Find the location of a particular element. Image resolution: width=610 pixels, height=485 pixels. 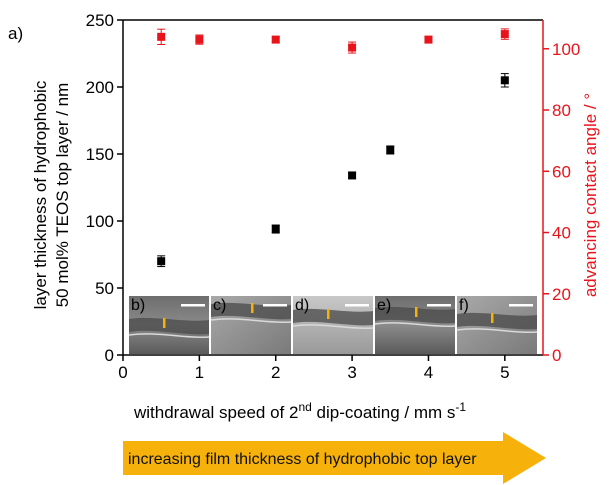

trend-arrow-shape is located at coordinates (334, 458).